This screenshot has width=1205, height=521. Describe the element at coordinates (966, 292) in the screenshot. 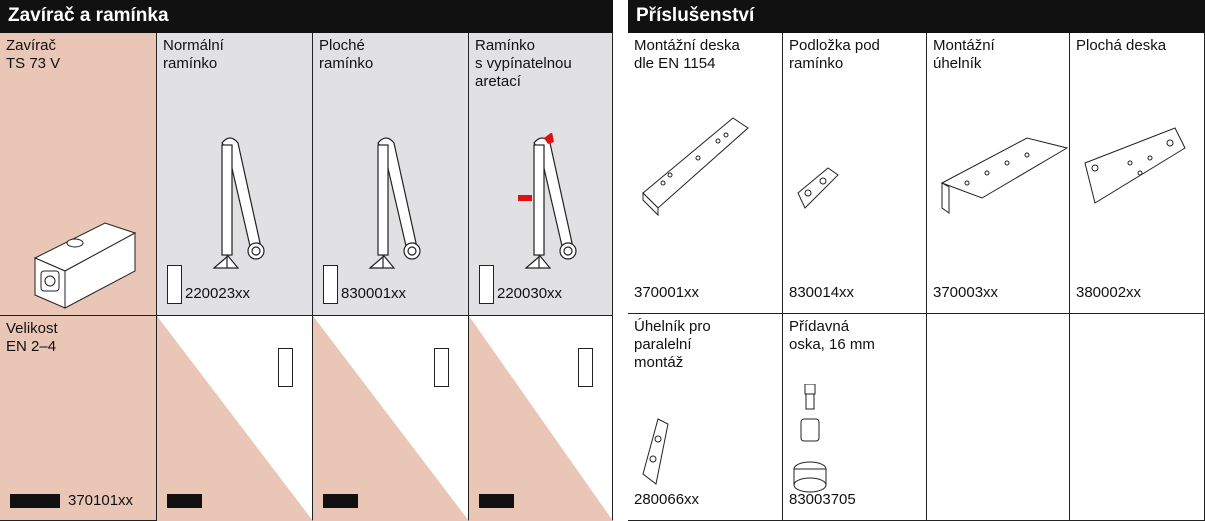

I see `product-code: 370003xx` at that location.